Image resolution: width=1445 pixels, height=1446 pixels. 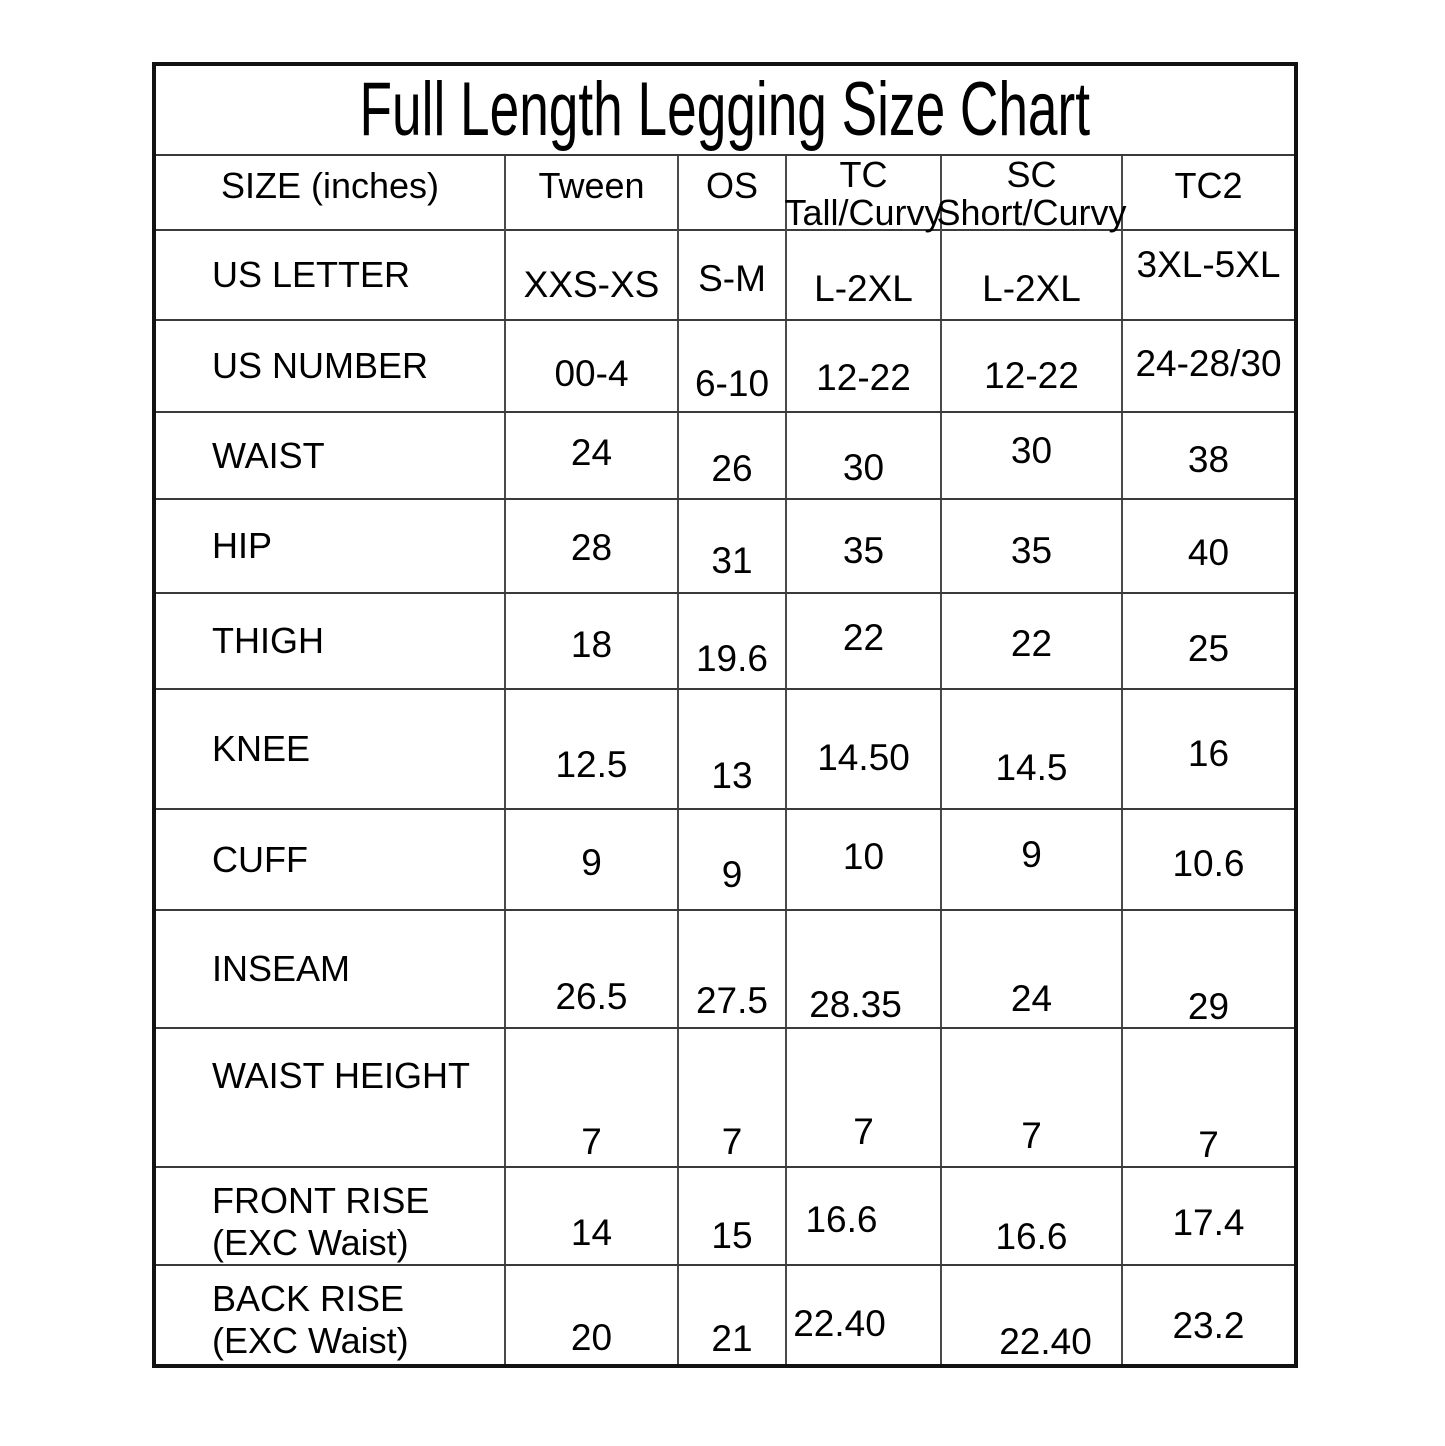 What do you see at coordinates (591, 996) in the screenshot?
I see `cell-value: 26.5` at bounding box center [591, 996].